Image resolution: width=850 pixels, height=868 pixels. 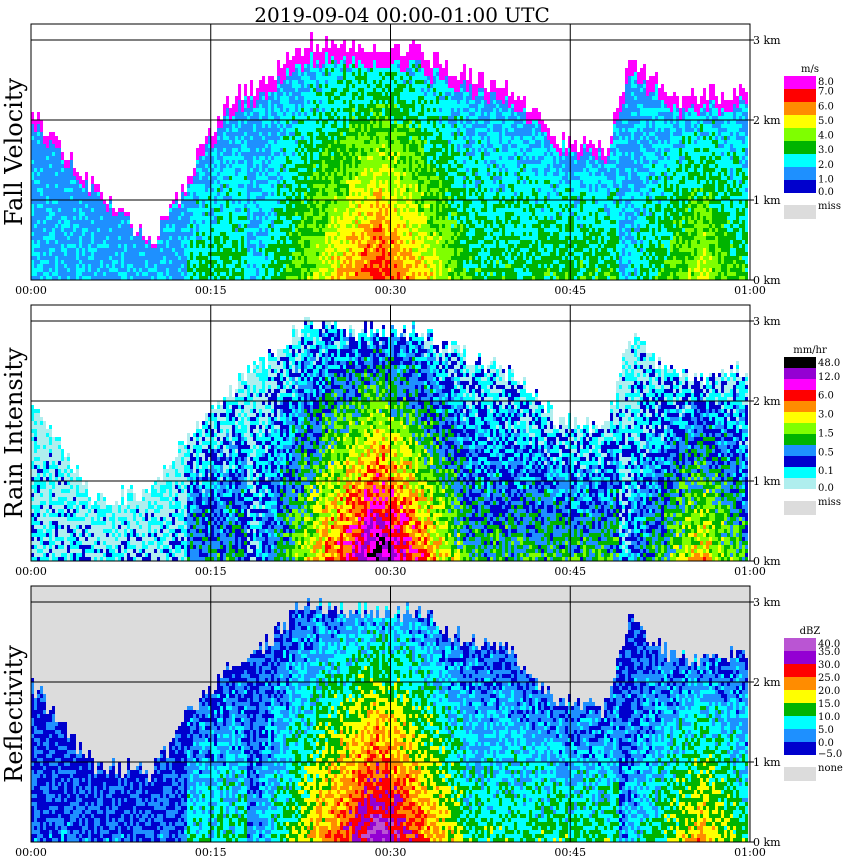 What do you see at coordinates (826, 121) in the screenshot?
I see `legend-label: 5.0` at bounding box center [826, 121].